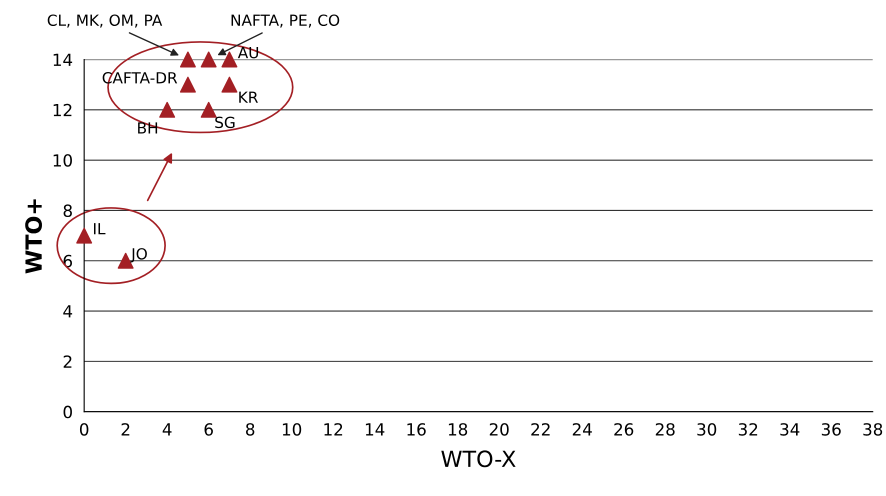 This screenshot has height=496, width=886. Describe the element at coordinates (872, 429) in the screenshot. I see `x-tick-label: 38` at that location.